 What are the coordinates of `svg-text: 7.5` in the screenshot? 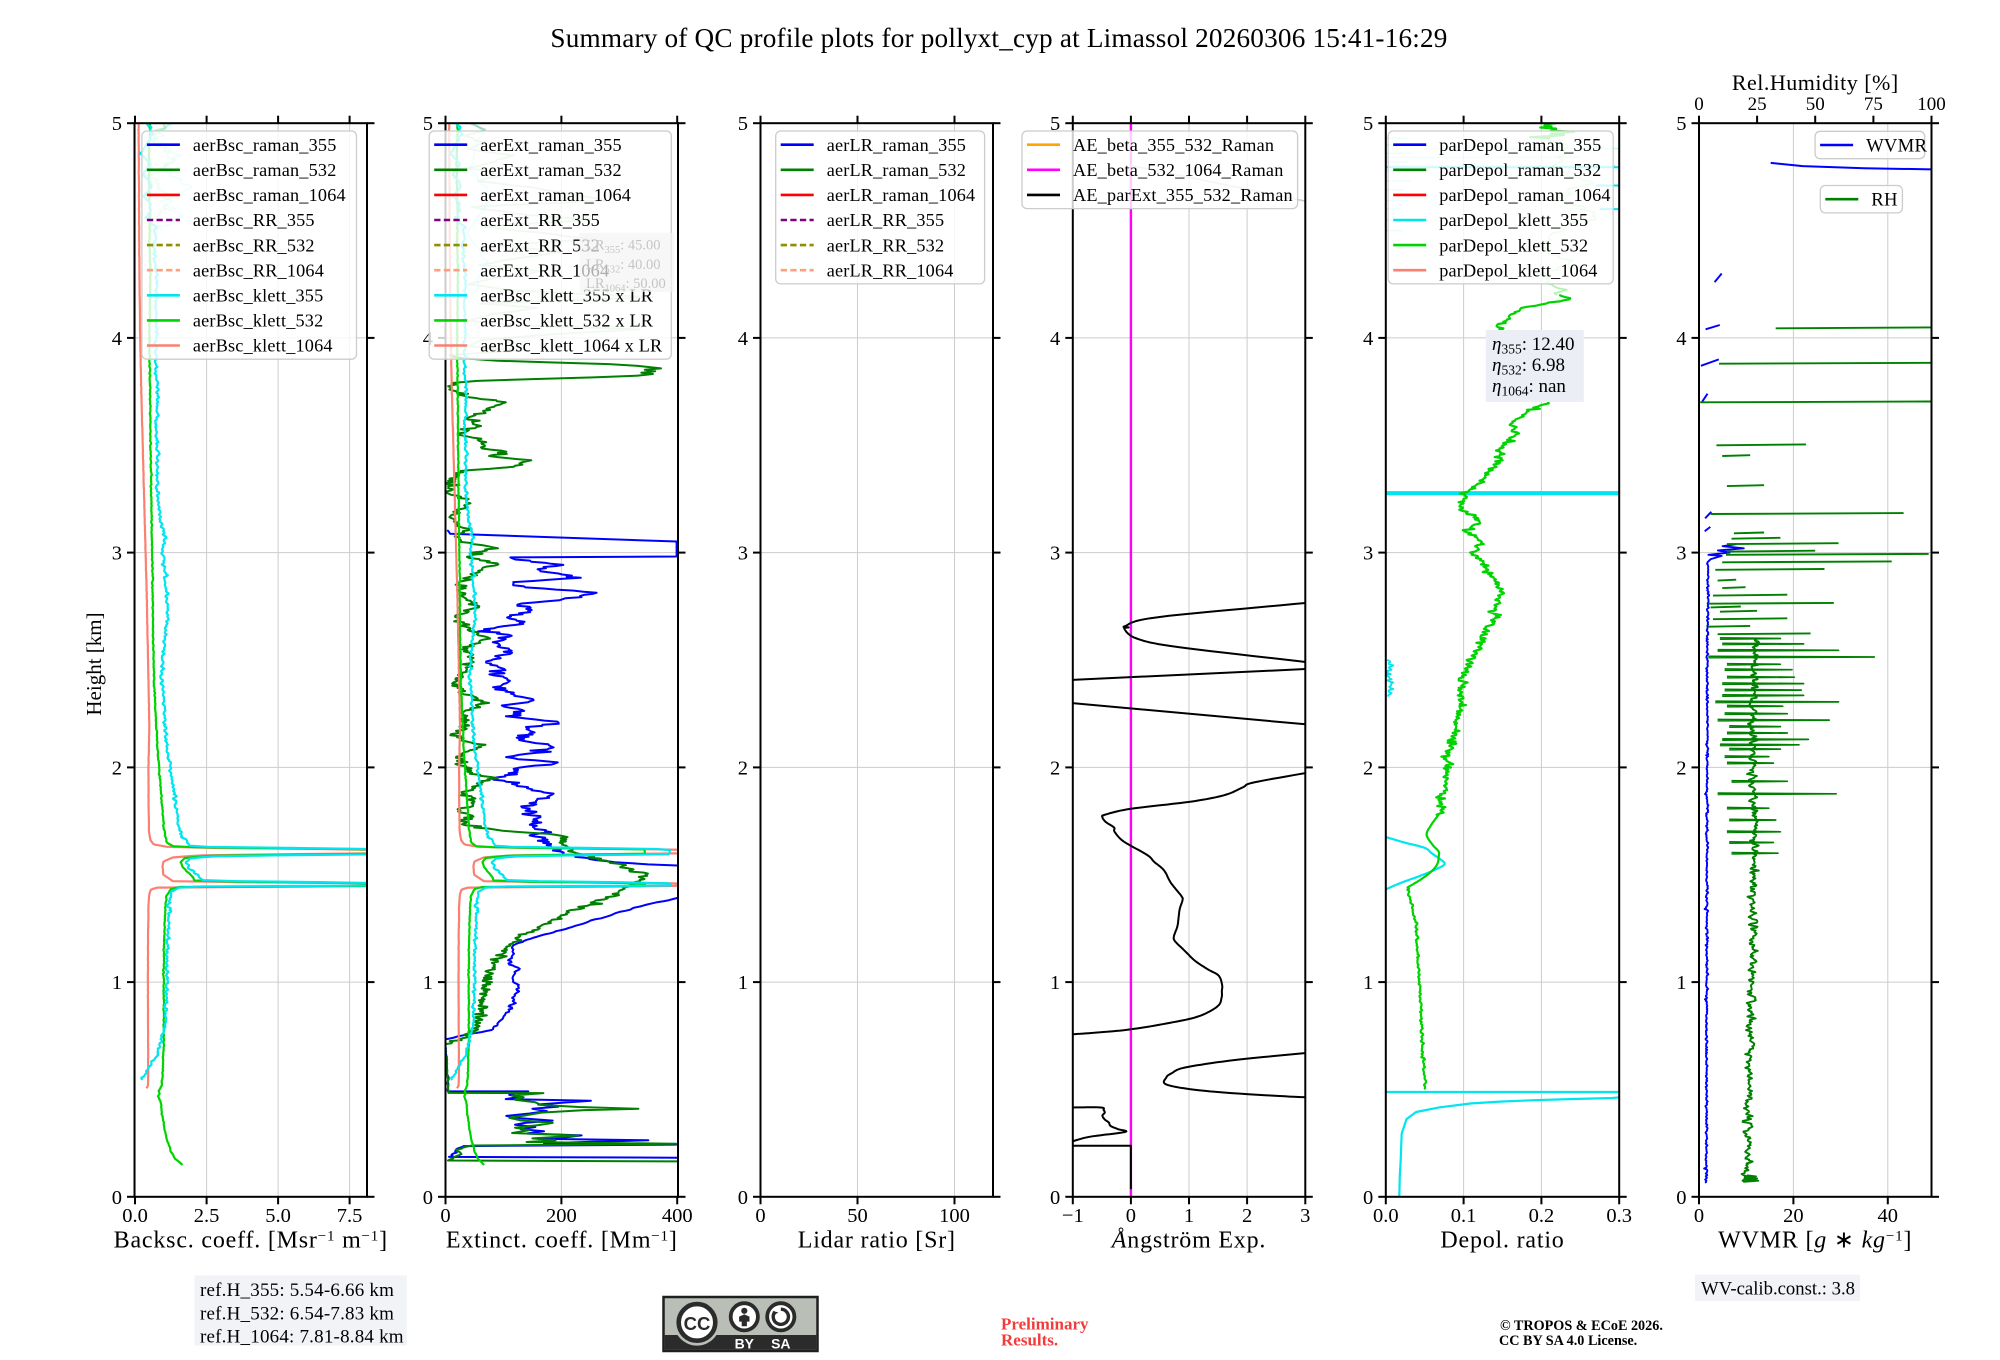 It's located at (350, 1216).